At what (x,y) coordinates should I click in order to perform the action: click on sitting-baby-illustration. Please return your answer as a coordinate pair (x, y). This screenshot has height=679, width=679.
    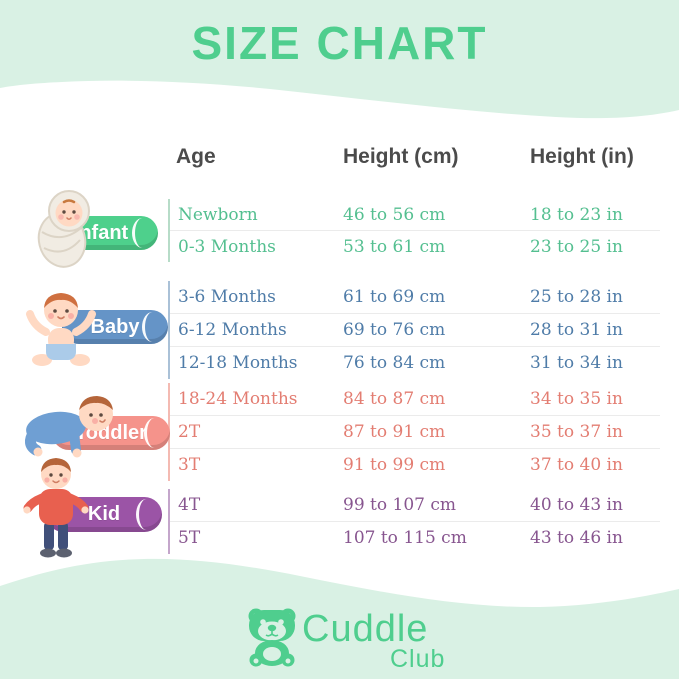
    Looking at the image, I should click on (61, 329).